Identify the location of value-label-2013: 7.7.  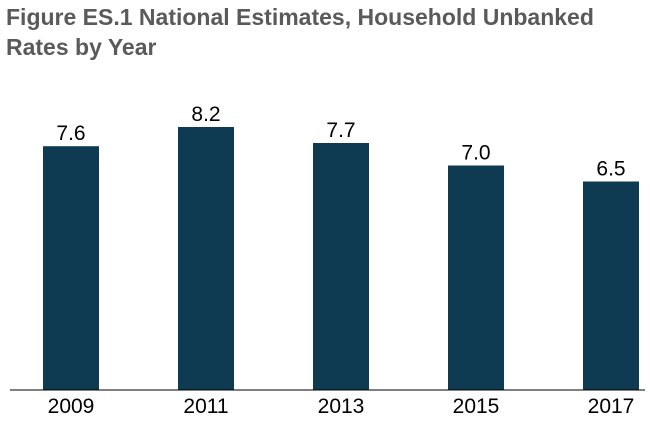
(340, 130).